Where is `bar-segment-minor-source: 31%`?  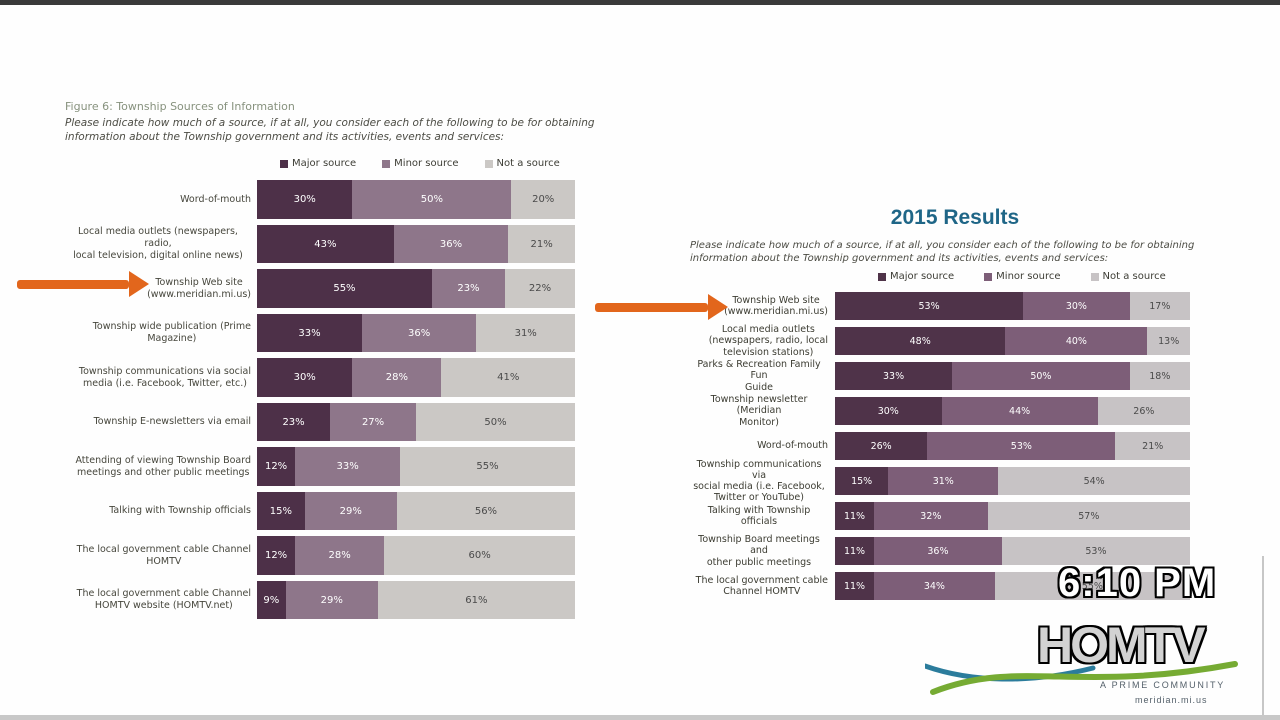 bar-segment-minor-source: 31% is located at coordinates (943, 481).